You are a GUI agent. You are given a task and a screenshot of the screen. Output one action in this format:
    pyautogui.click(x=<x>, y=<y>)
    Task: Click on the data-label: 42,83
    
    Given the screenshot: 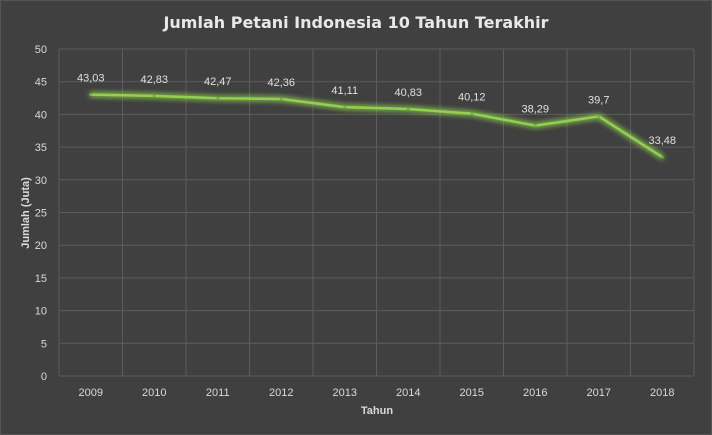 What is the action you would take?
    pyautogui.click(x=154, y=80)
    